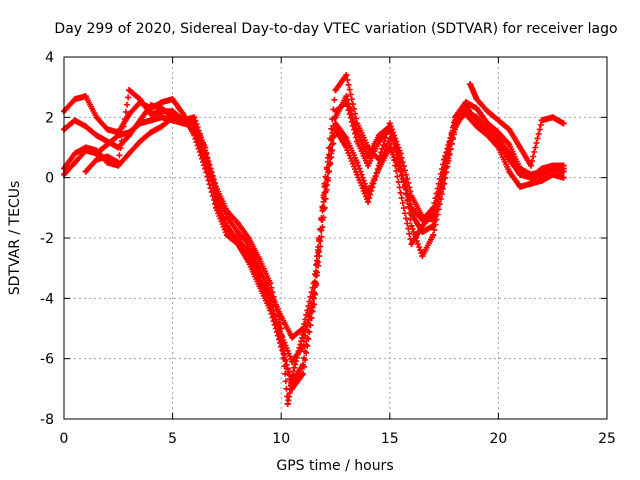 The height and width of the screenshot is (480, 640). I want to click on x-axis-label: GPS time / hours, so click(334, 466).